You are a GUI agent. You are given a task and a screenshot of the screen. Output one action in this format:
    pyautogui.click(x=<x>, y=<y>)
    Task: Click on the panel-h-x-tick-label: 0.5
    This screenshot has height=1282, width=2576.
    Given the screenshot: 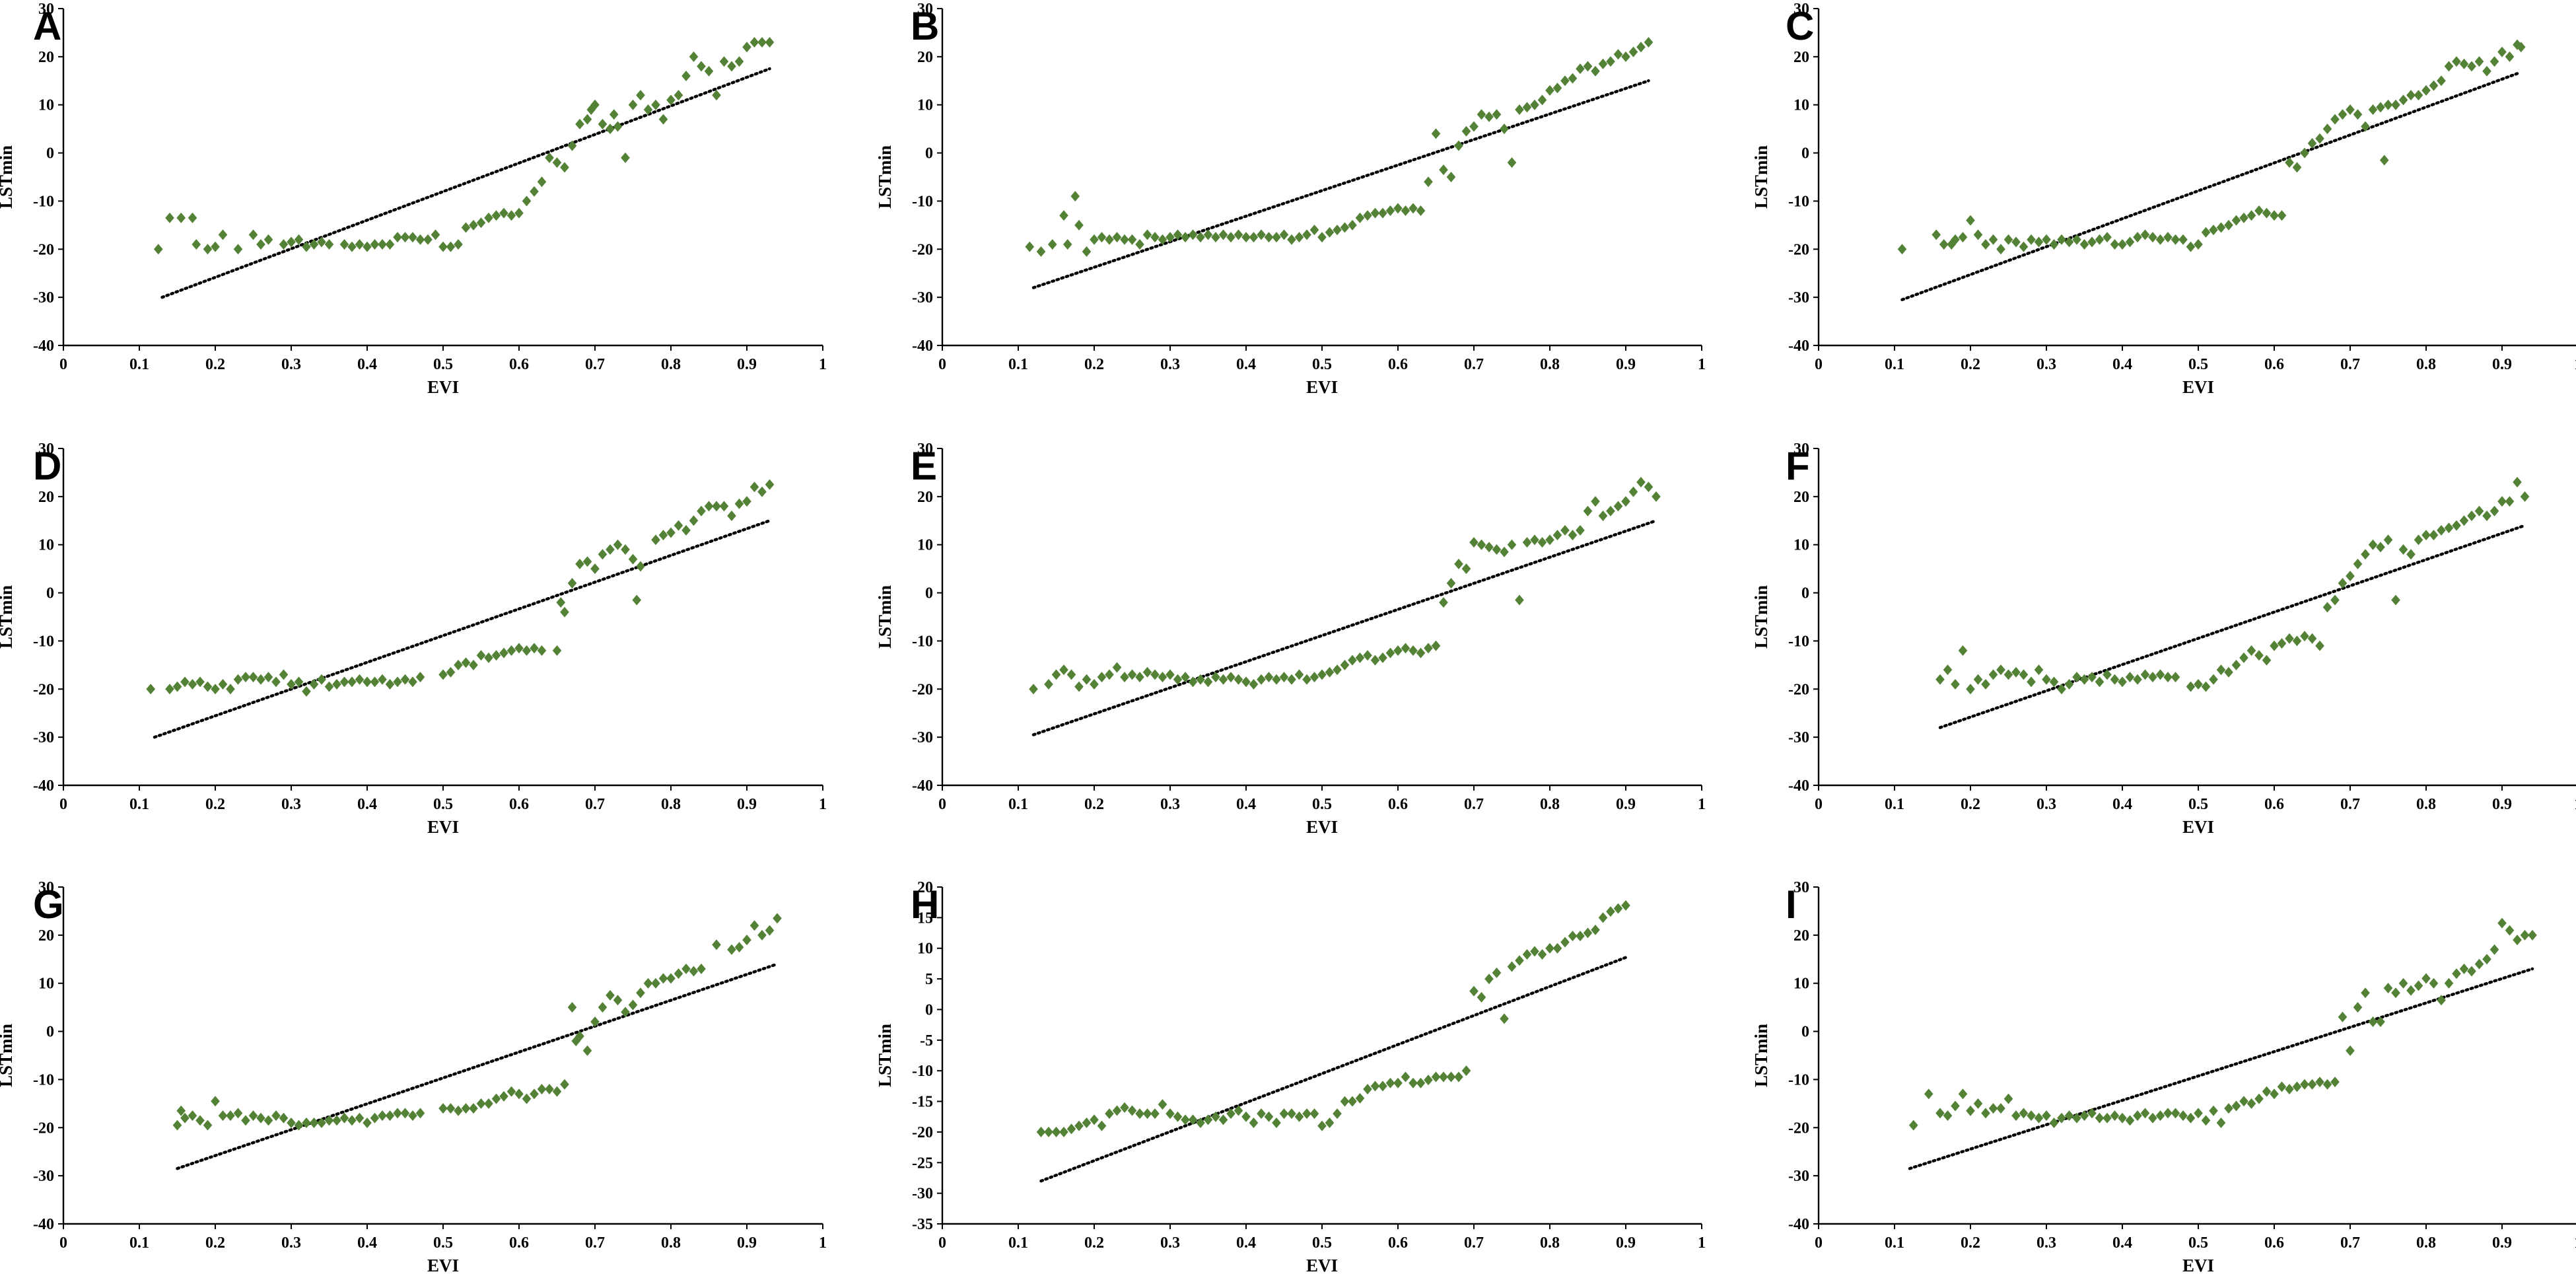 What is the action you would take?
    pyautogui.click(x=1322, y=1243)
    